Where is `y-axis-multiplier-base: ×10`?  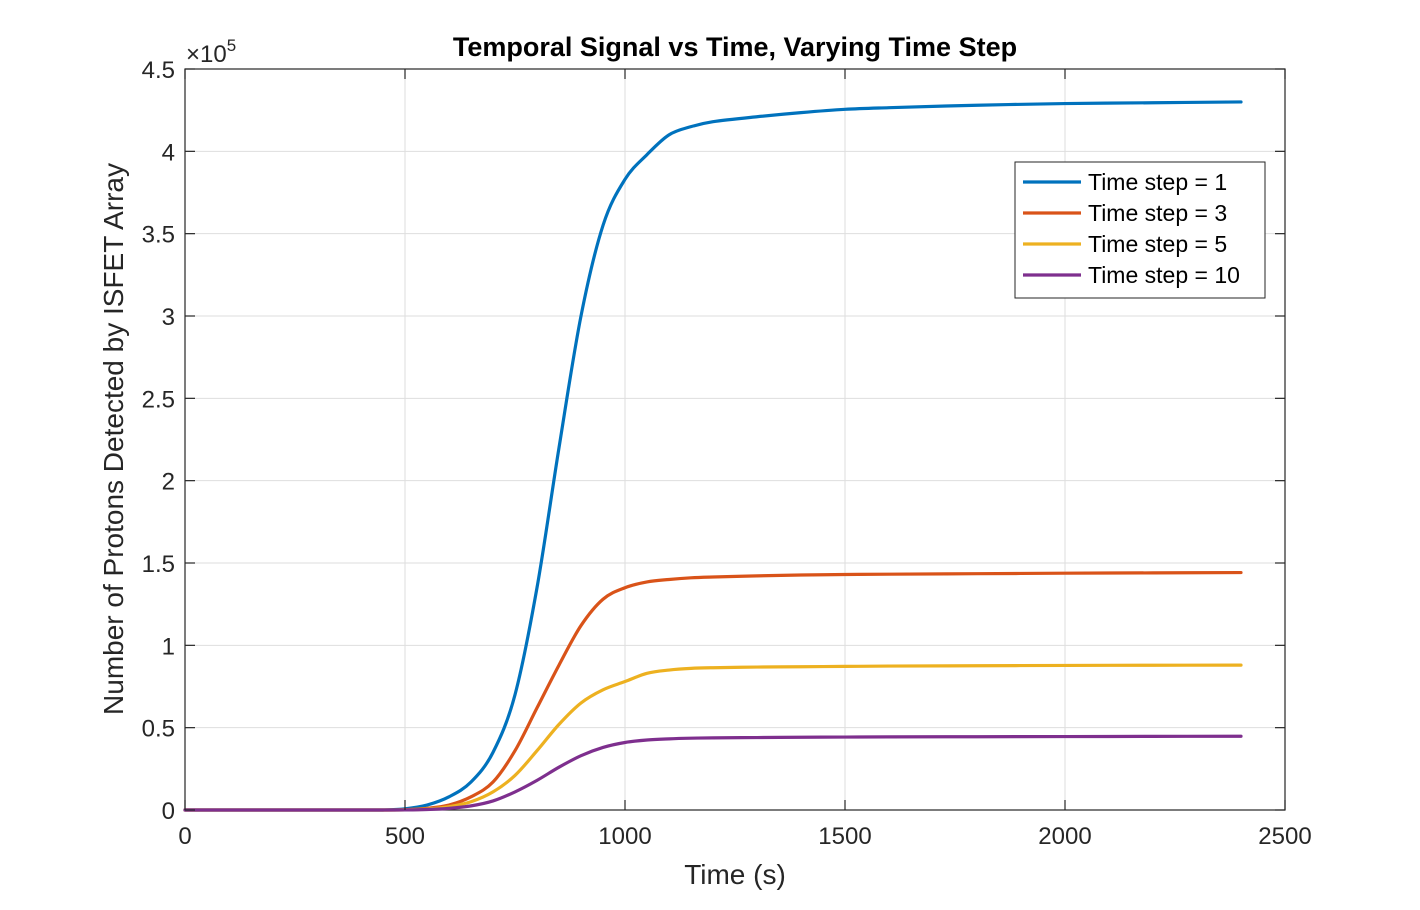 y-axis-multiplier-base: ×10 is located at coordinates (206, 54).